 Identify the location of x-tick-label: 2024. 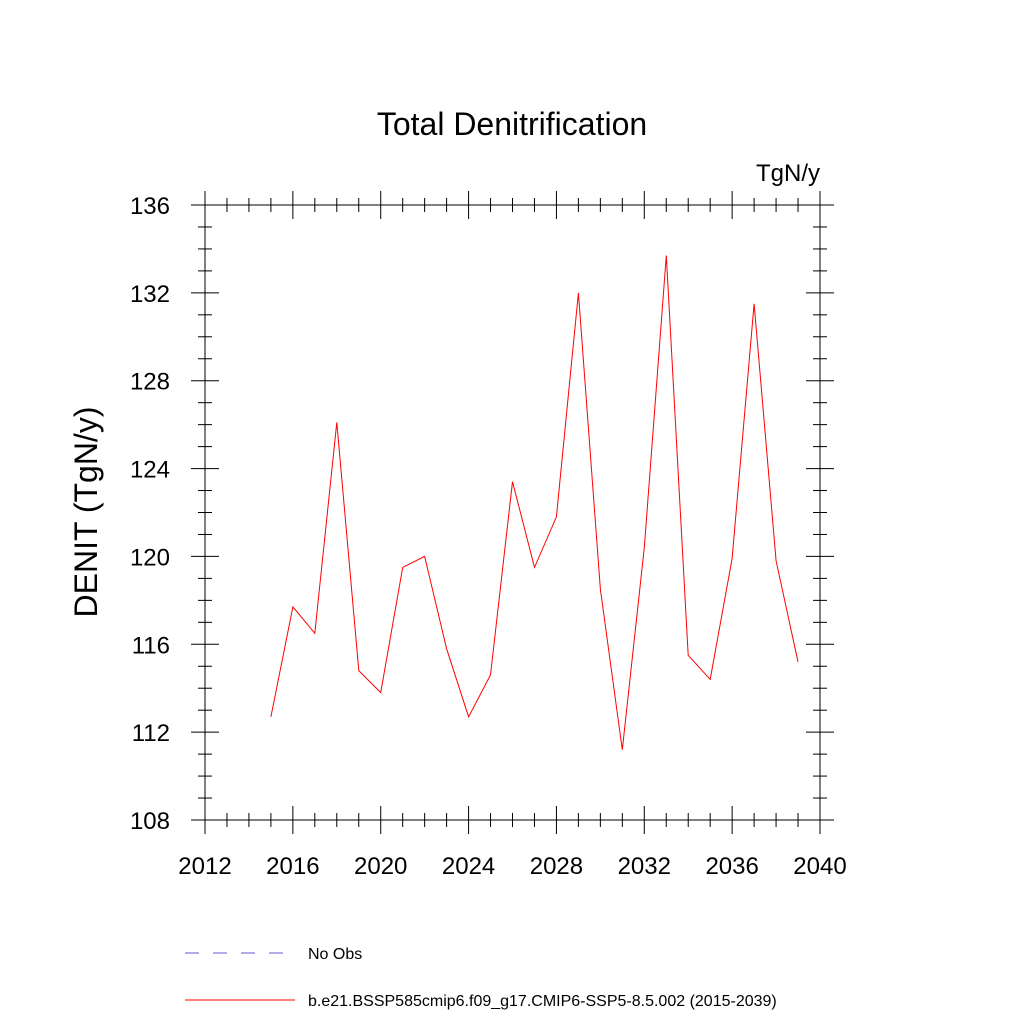
(468, 866).